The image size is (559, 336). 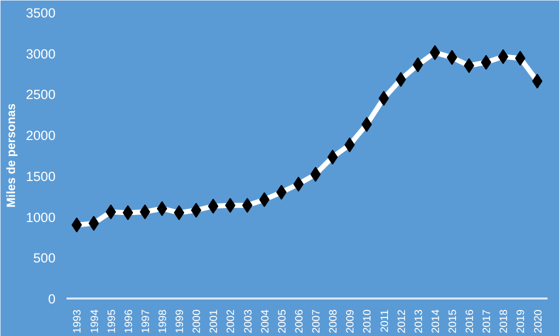 I want to click on x-tick-label: 1998, so click(x=163, y=321).